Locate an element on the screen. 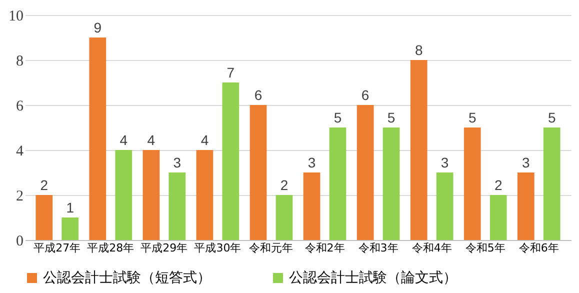 This screenshot has height=293, width=579. data-label: 8 is located at coordinates (418, 50).